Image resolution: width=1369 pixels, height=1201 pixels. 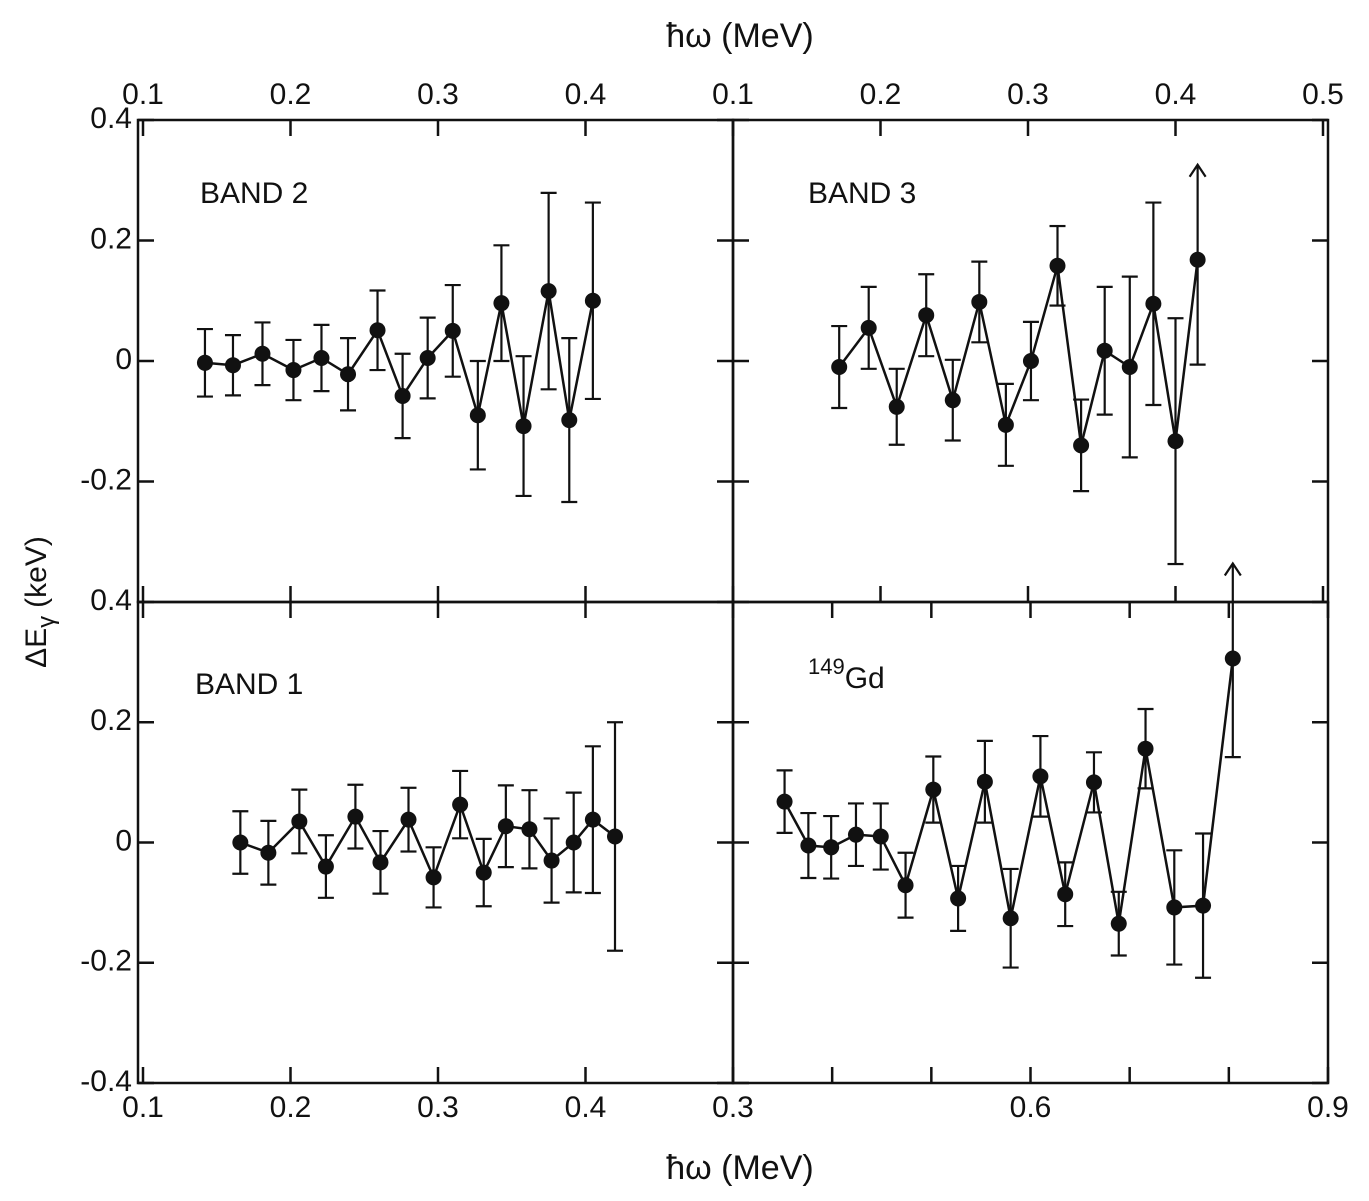 I want to click on panel-label-main: Gd, so click(x=865, y=678).